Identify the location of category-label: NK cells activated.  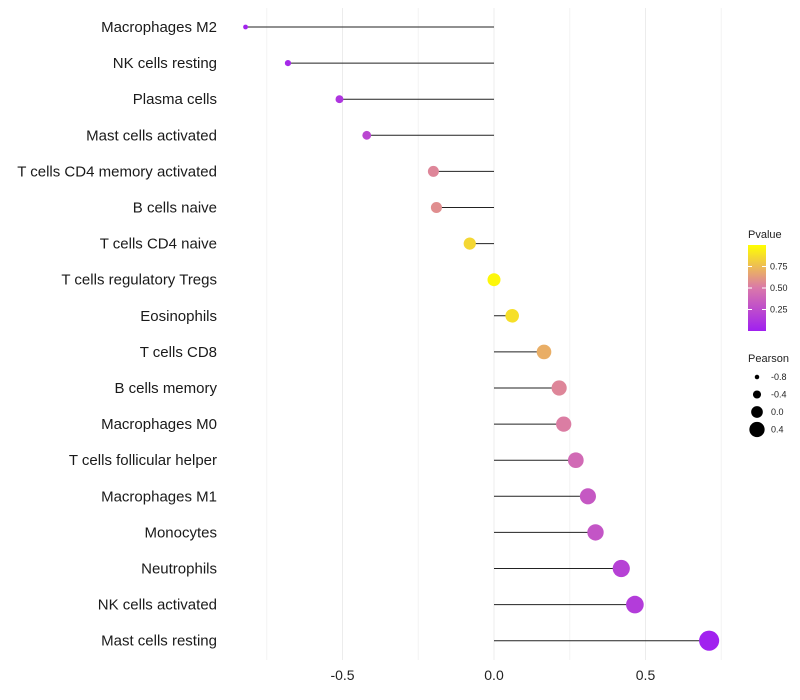
(157, 605).